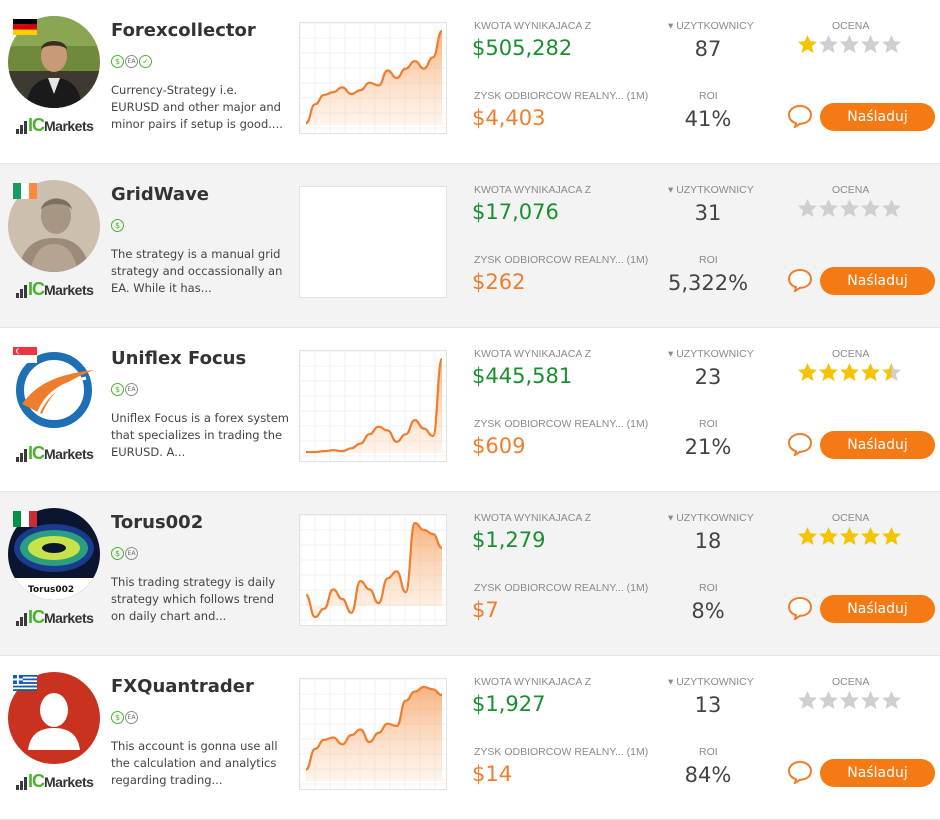 This screenshot has width=940, height=820. I want to click on roi-value: 21%, so click(708, 447).